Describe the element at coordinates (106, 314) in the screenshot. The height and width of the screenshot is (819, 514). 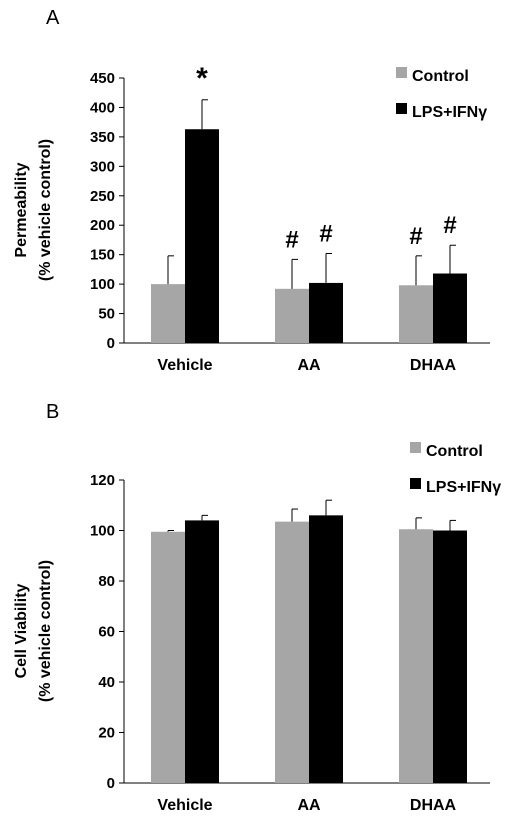
I see `y-tick-label: 50` at that location.